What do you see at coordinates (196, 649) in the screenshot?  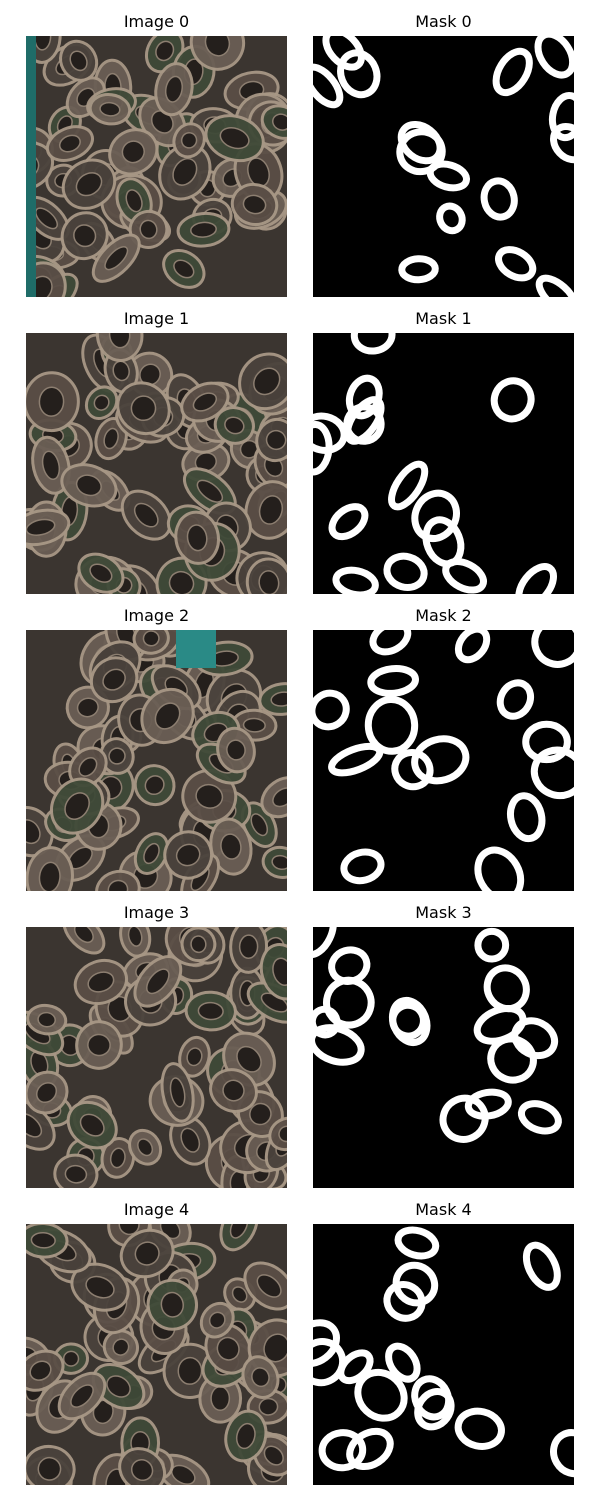 I see `teal-block` at bounding box center [196, 649].